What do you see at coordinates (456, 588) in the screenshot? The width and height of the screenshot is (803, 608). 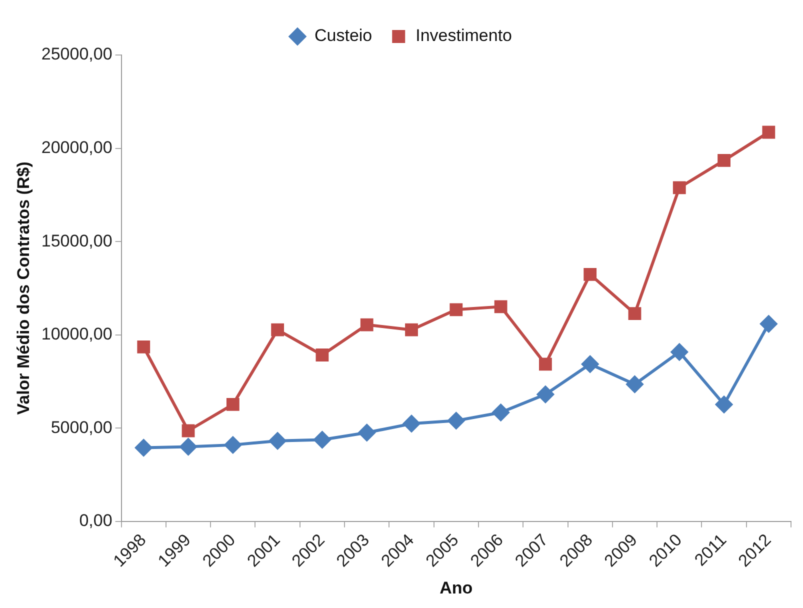 I see `x-axis-title: Ano` at bounding box center [456, 588].